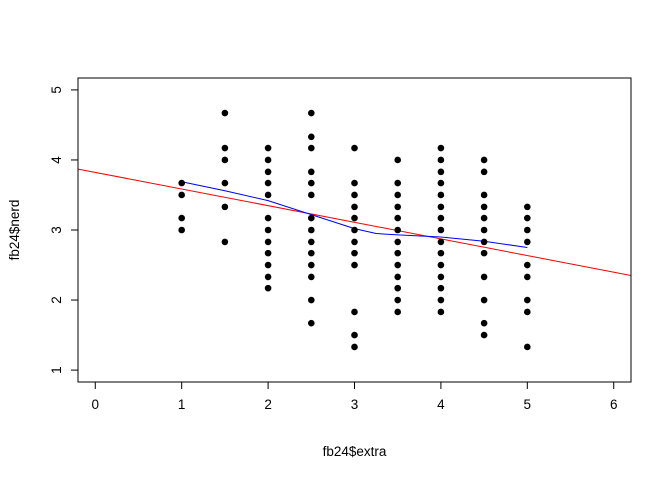  Describe the element at coordinates (56, 230) in the screenshot. I see `y-tick-label: 3` at that location.